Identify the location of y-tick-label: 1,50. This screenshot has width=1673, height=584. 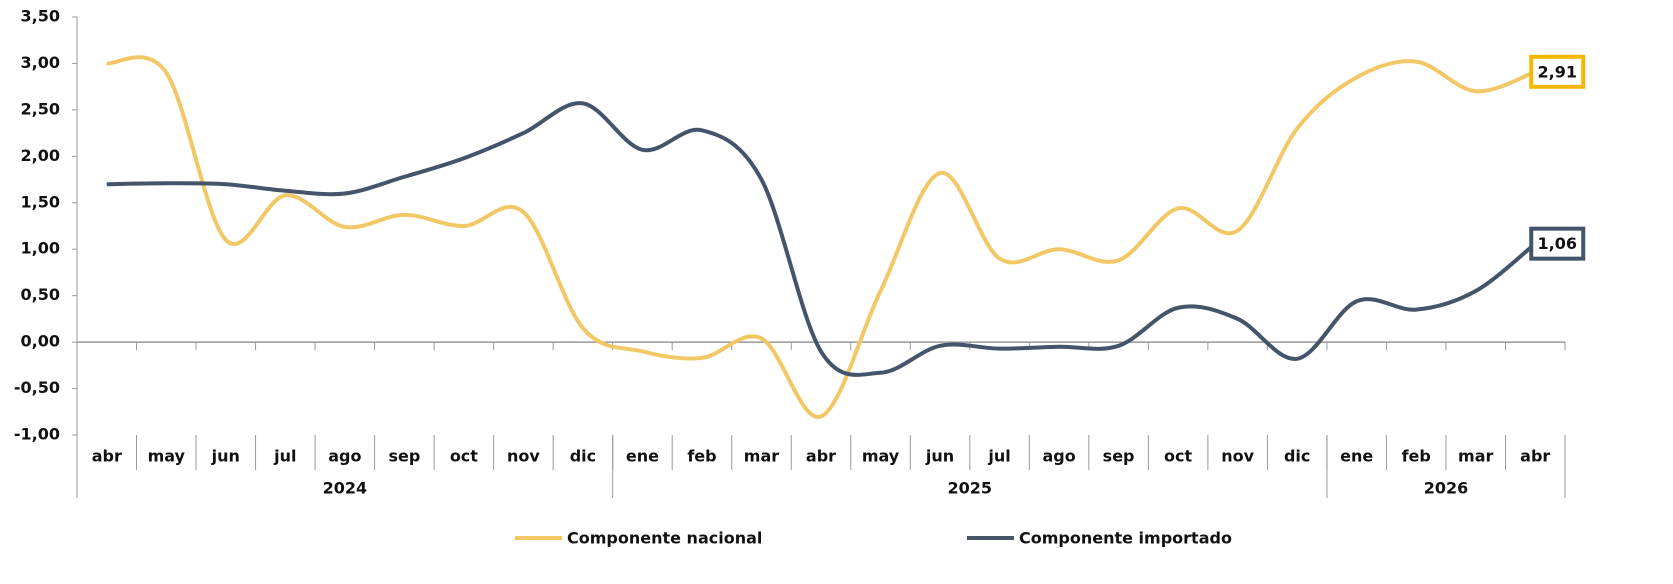
(40, 201).